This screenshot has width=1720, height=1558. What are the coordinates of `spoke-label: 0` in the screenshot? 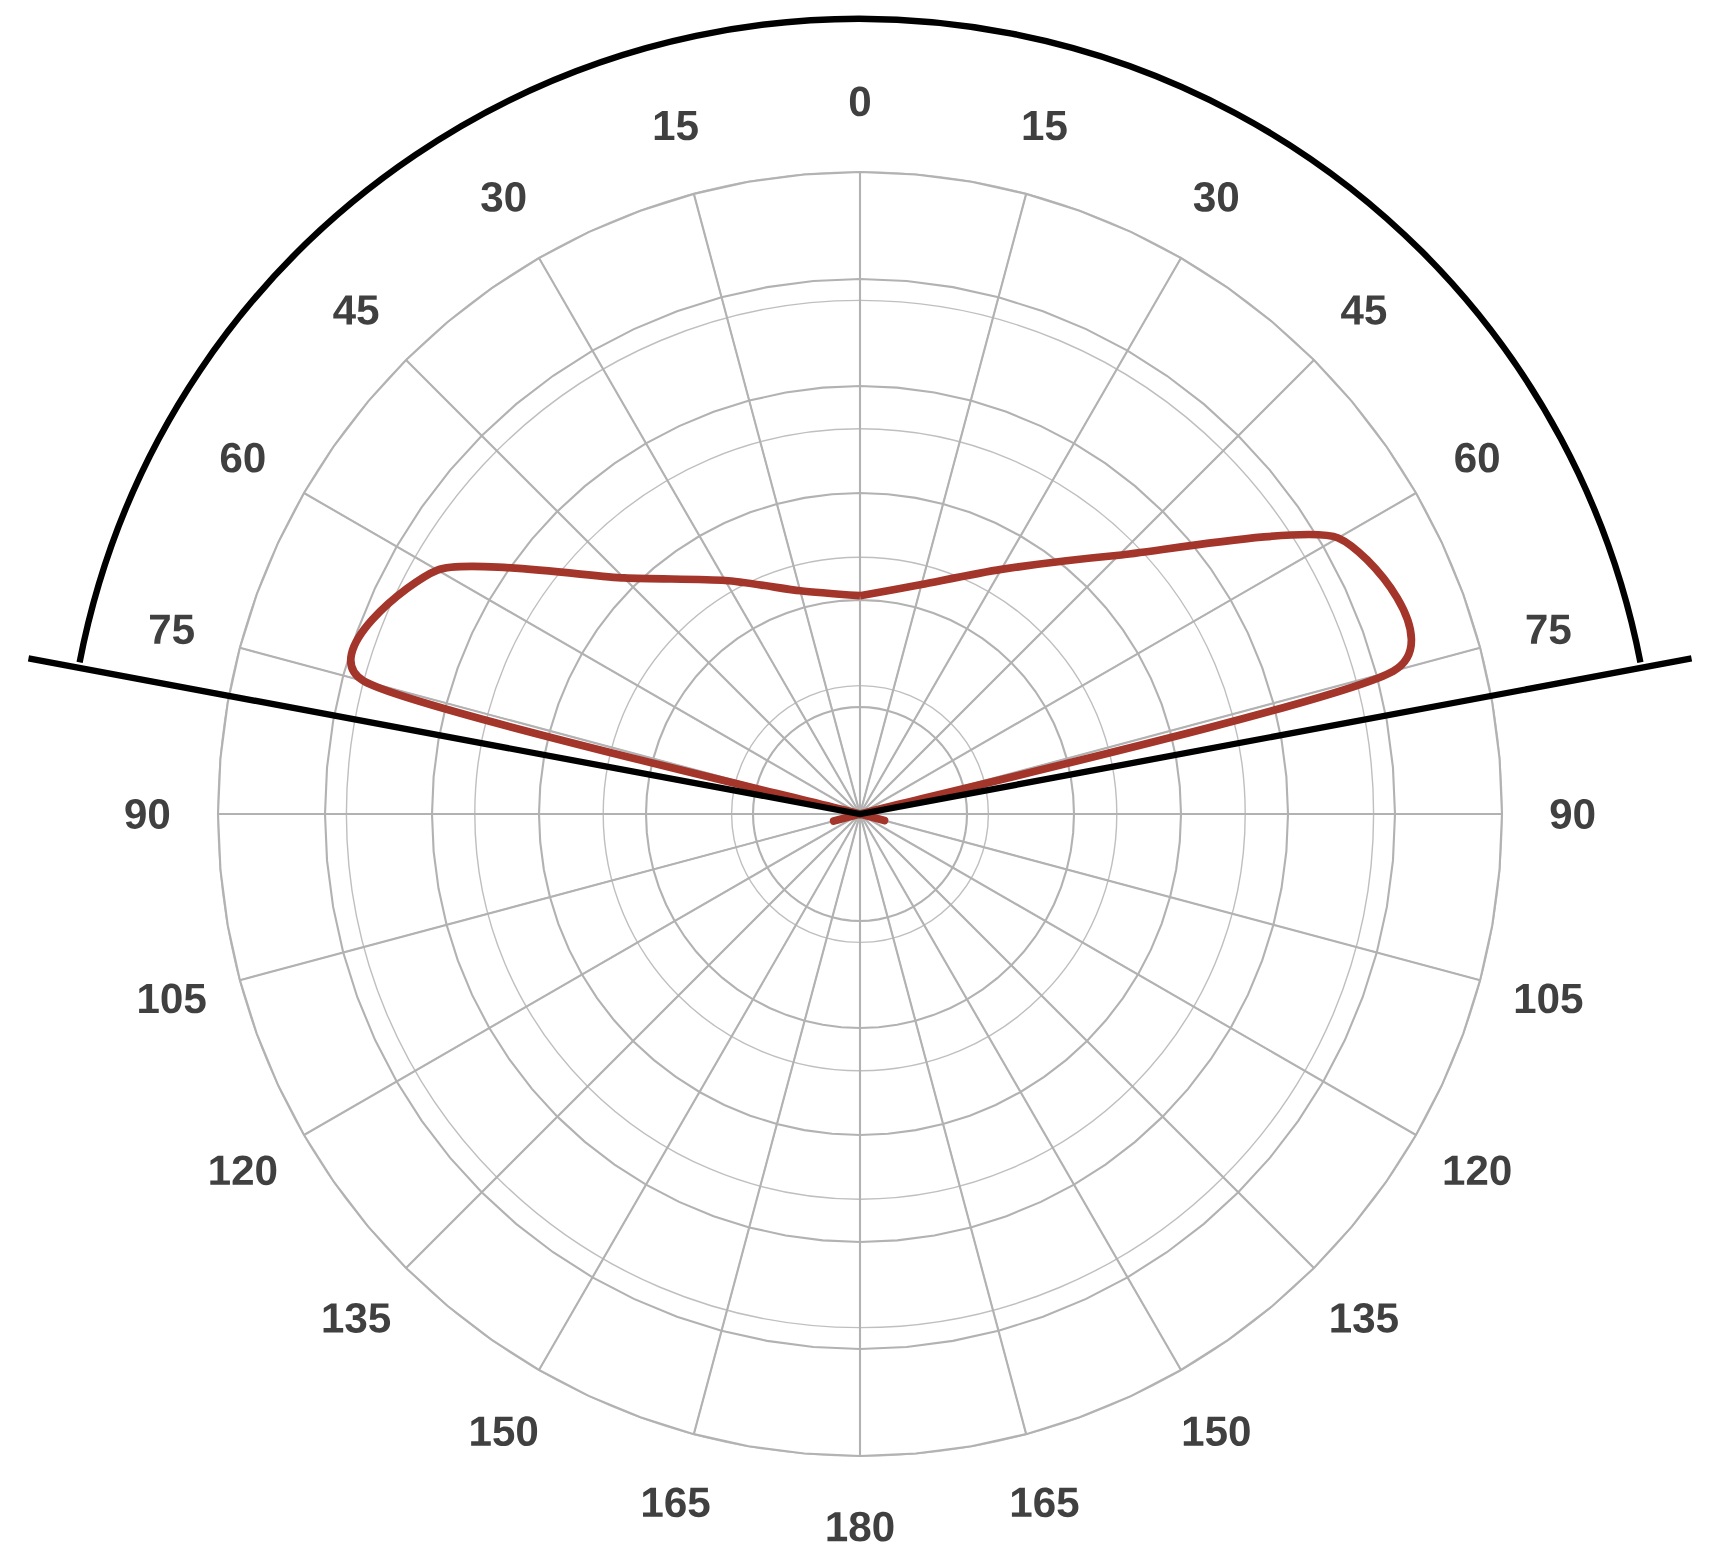 It's located at (859, 101).